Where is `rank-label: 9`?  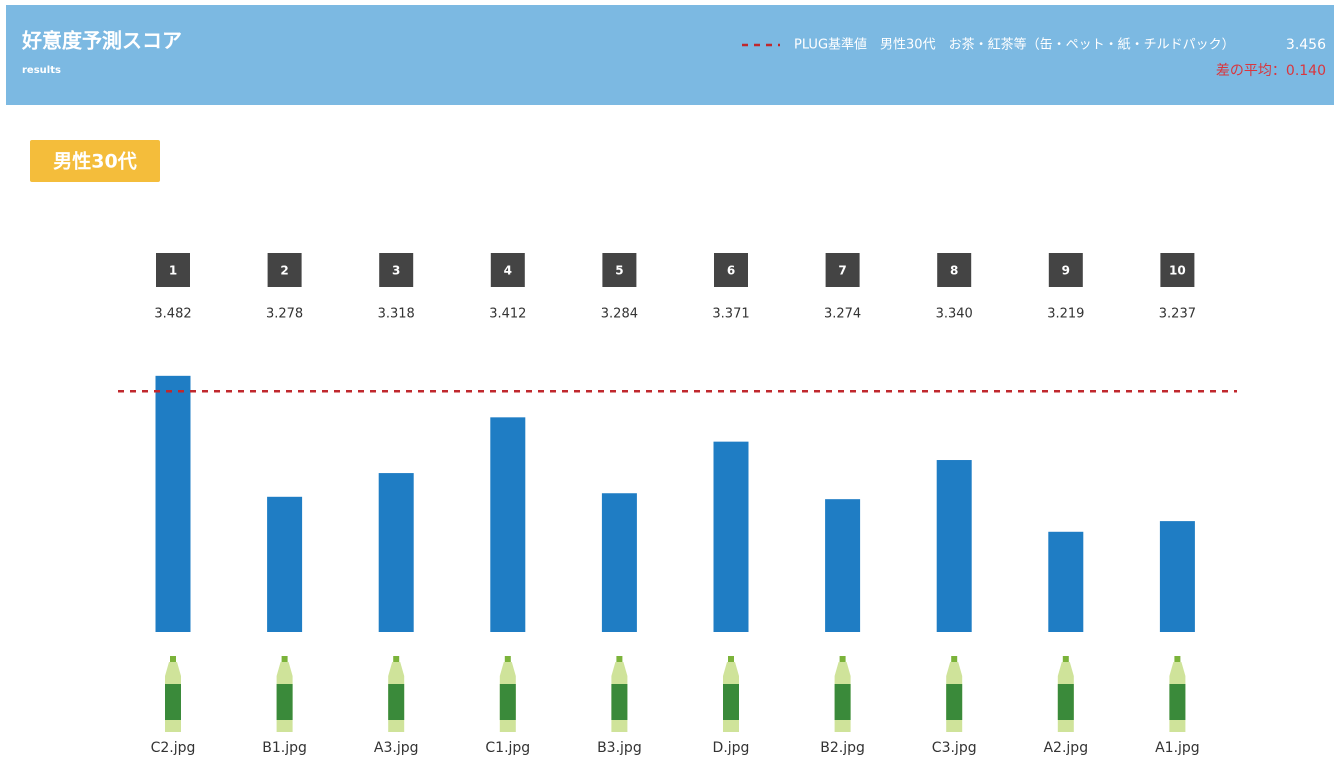 rank-label: 9 is located at coordinates (1066, 271).